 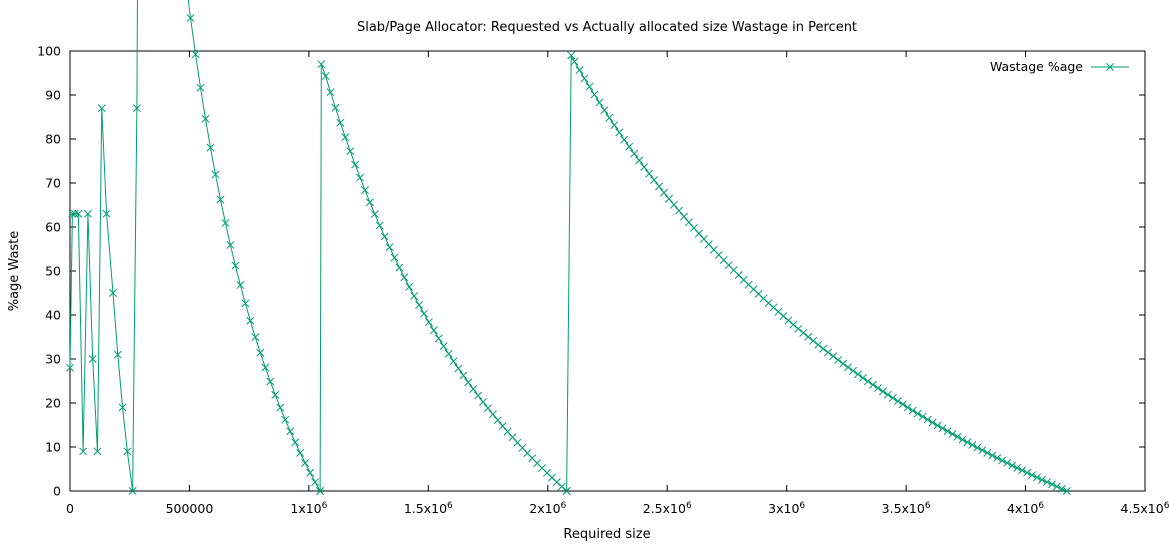 I want to click on x-tick-label: 2.5x106, so click(x=667, y=508).